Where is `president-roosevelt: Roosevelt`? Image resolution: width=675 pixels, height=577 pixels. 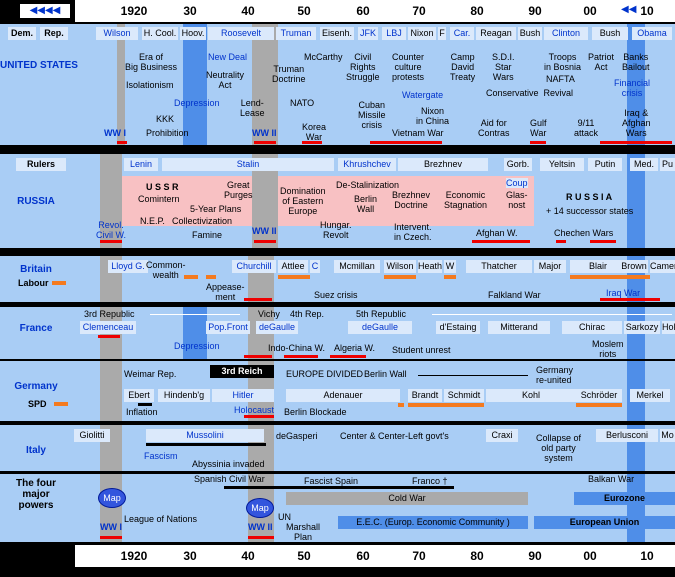
president-roosevelt: Roosevelt is located at coordinates (241, 33).